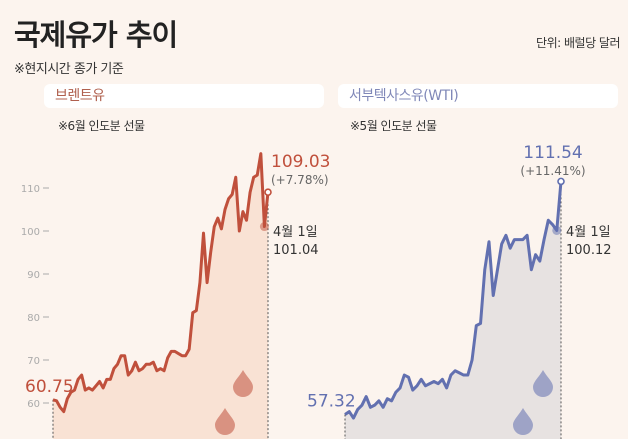  What do you see at coordinates (264, 227) in the screenshot?
I see `brent-april1-marker` at bounding box center [264, 227].